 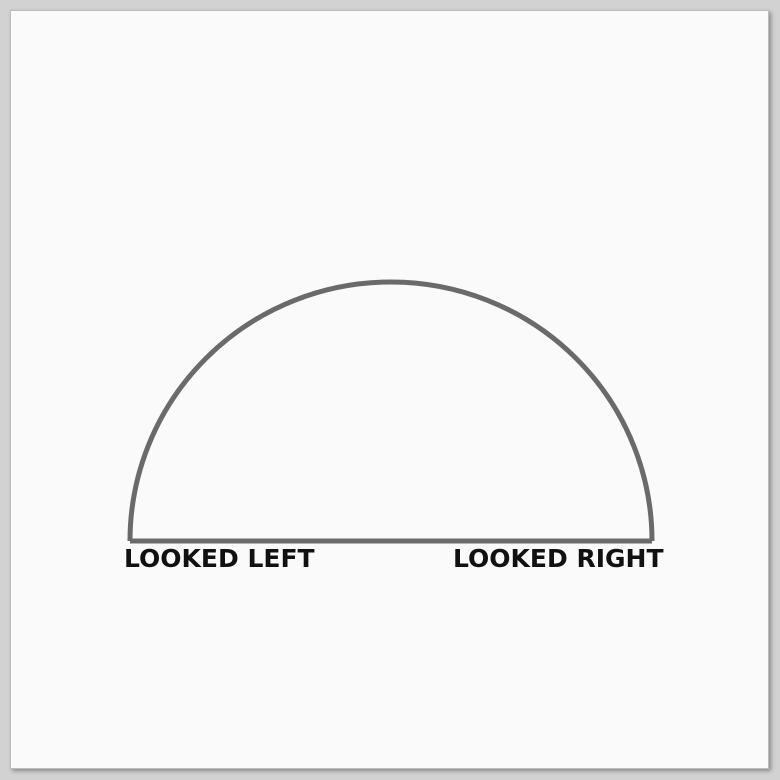 I want to click on looked-right-label: LOOKED RIGHT, so click(x=558, y=558).